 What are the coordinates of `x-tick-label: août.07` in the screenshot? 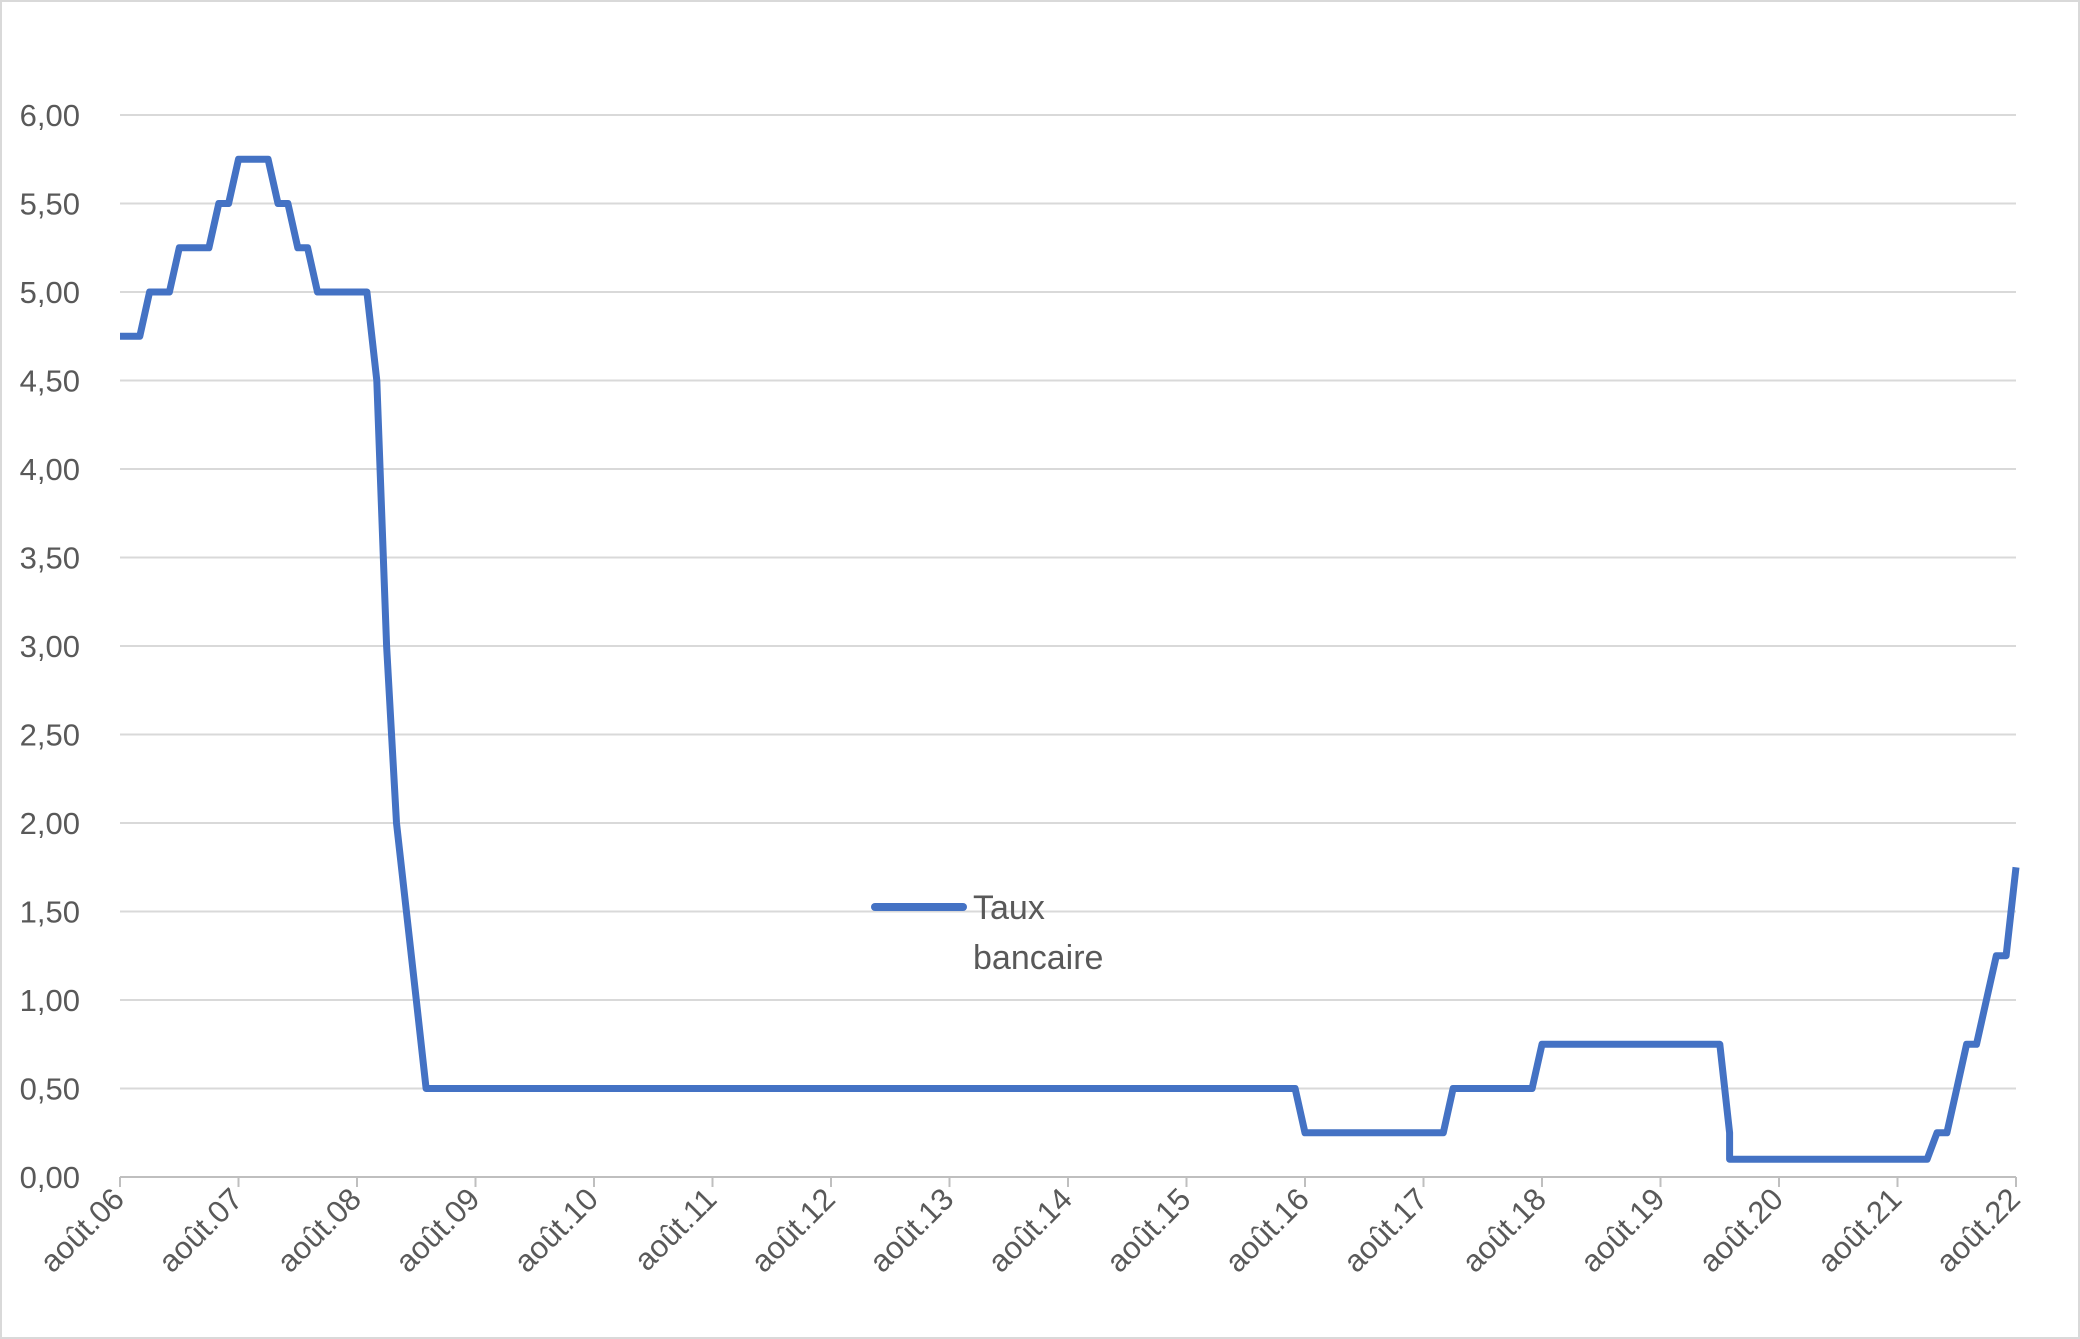 It's located at (201, 1230).